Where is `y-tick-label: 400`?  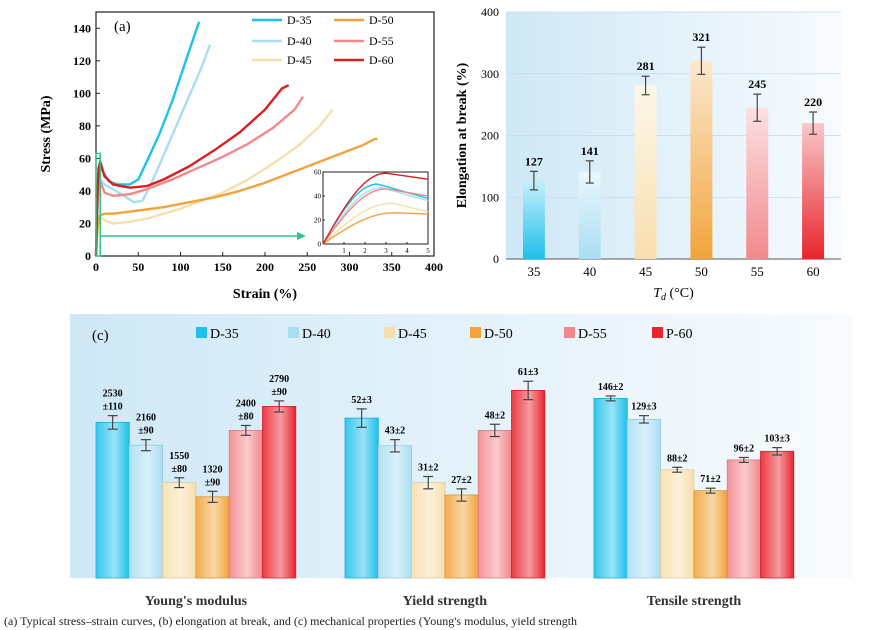 y-tick-label: 400 is located at coordinates (490, 12).